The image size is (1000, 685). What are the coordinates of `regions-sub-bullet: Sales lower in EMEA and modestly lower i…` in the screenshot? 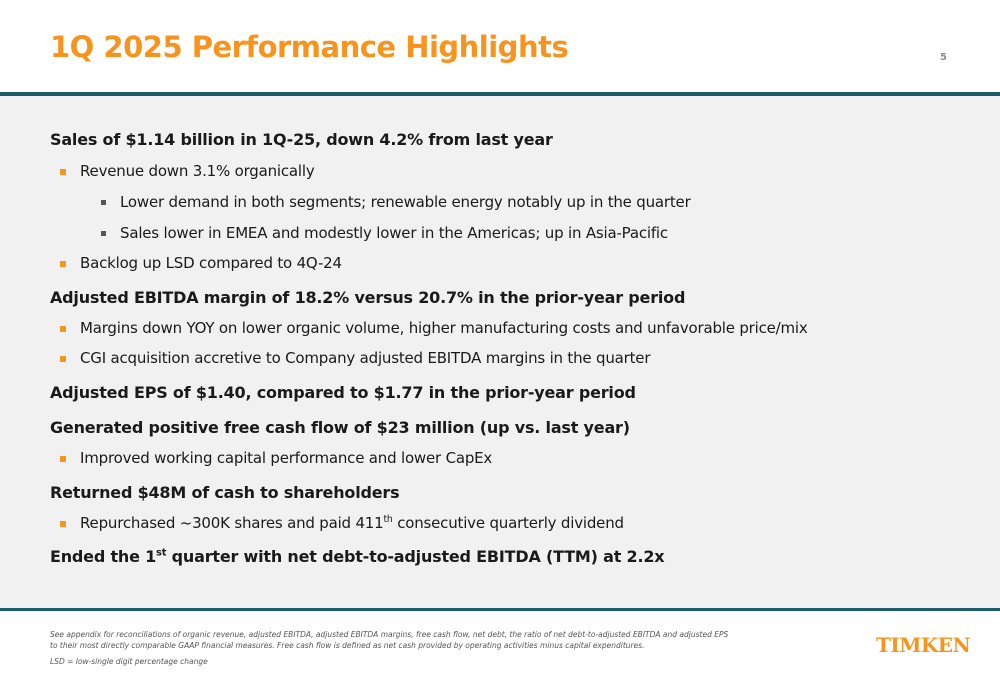 It's located at (394, 233).